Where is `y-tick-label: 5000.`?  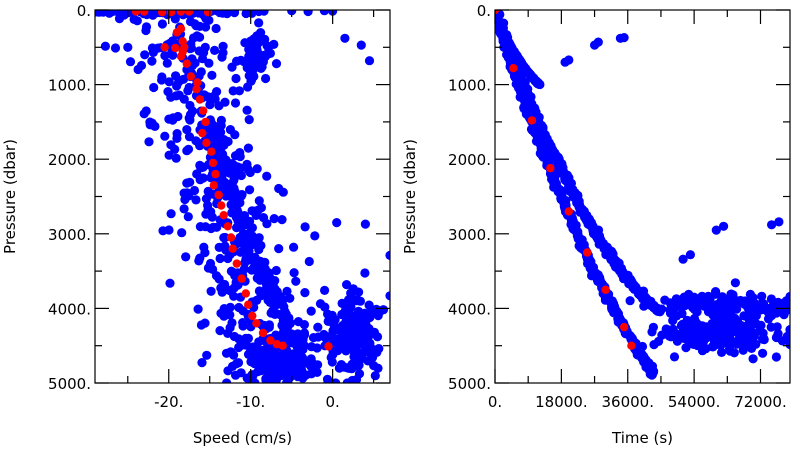 y-tick-label: 5000. is located at coordinates (469, 384).